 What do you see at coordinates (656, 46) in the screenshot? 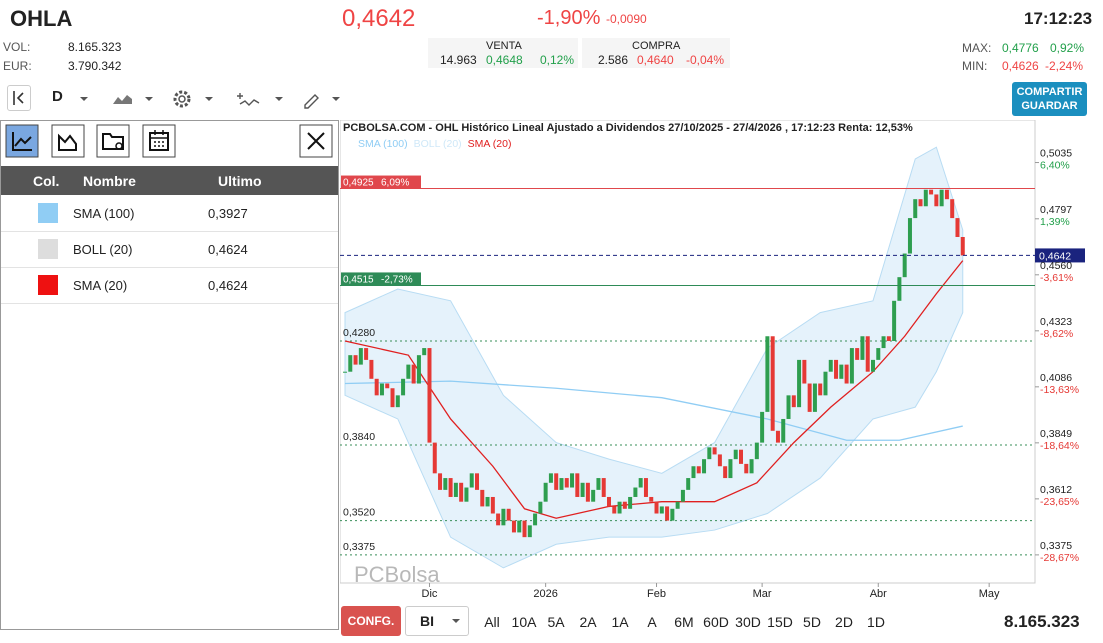
I see `compra-label: COMPRA` at bounding box center [656, 46].